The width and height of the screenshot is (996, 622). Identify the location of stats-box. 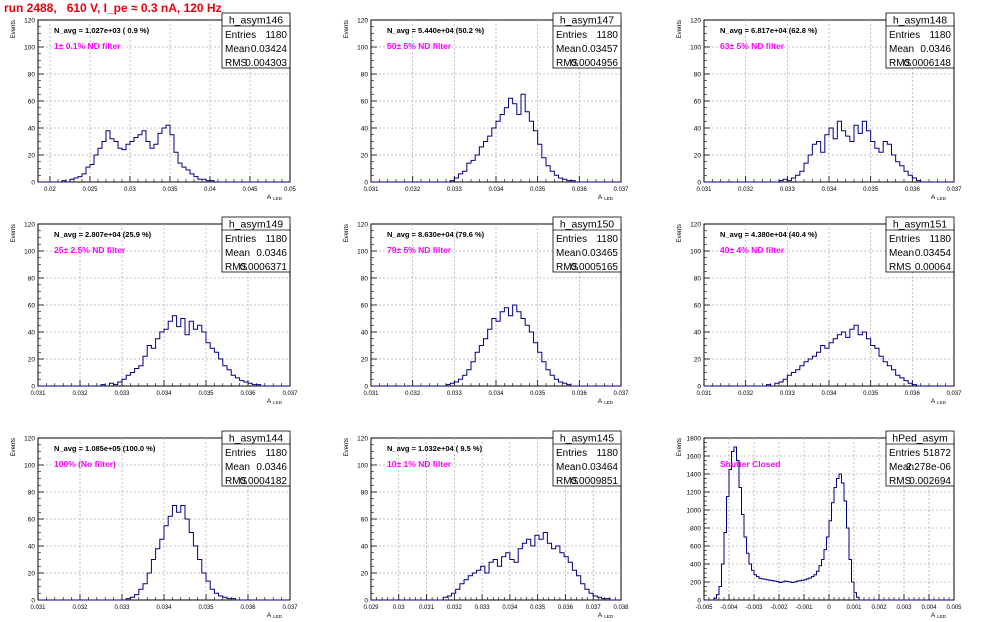
(256, 458).